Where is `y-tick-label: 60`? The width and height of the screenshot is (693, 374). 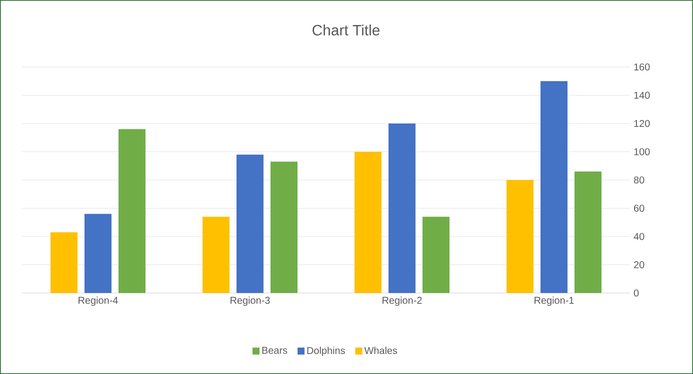 y-tick-label: 60 is located at coordinates (639, 208).